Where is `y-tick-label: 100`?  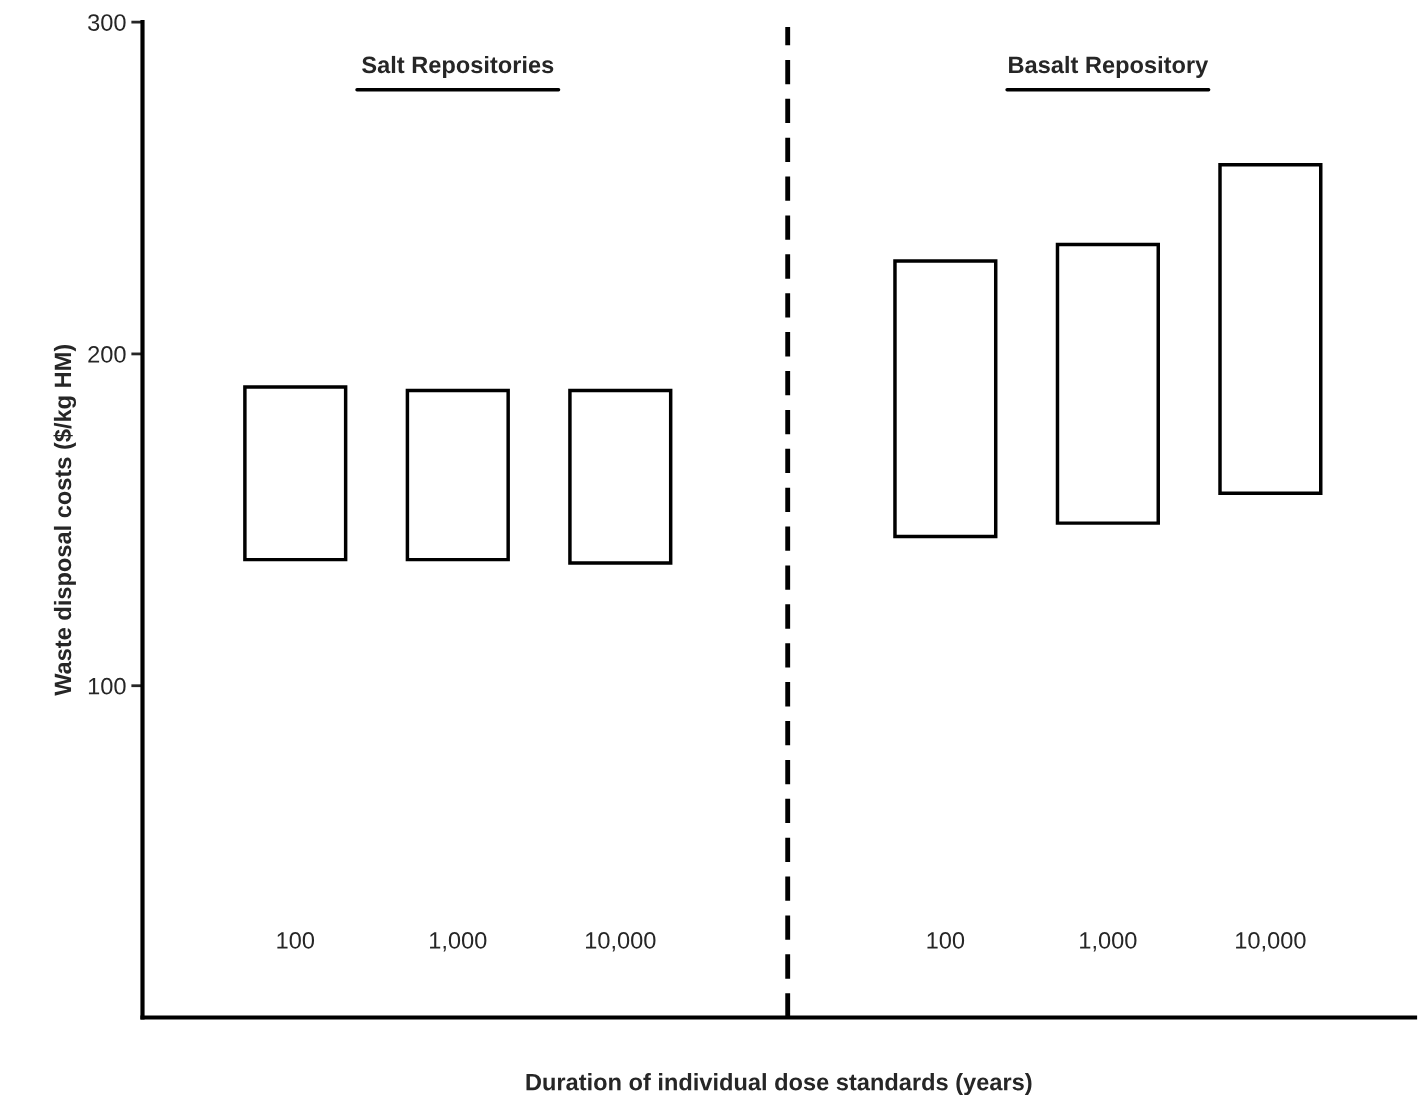 y-tick-label: 100 is located at coordinates (107, 686).